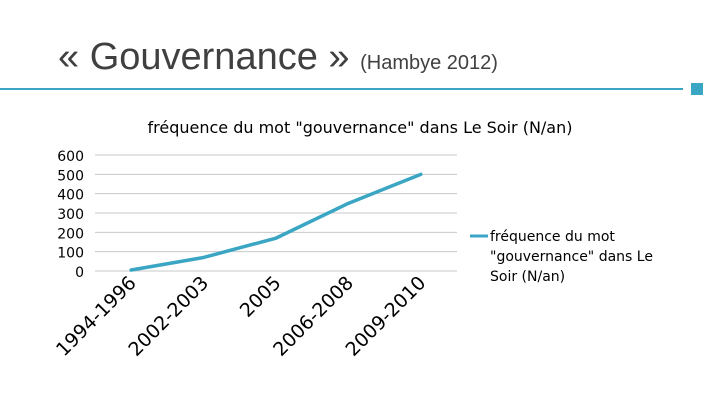 This screenshot has height=405, width=720. I want to click on slide-title: « Gouvernance » (Hambye 2012), so click(278, 57).